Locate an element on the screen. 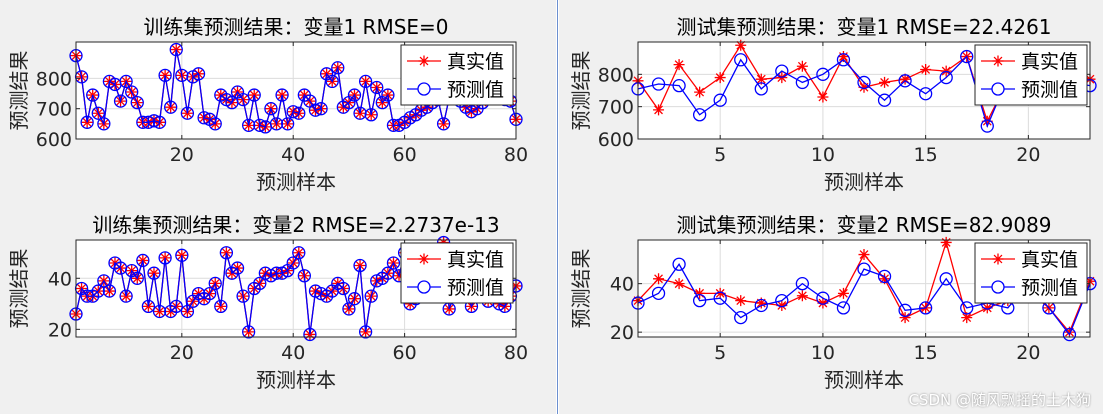  y-axis-label: 预测结果 is located at coordinates (19, 289).